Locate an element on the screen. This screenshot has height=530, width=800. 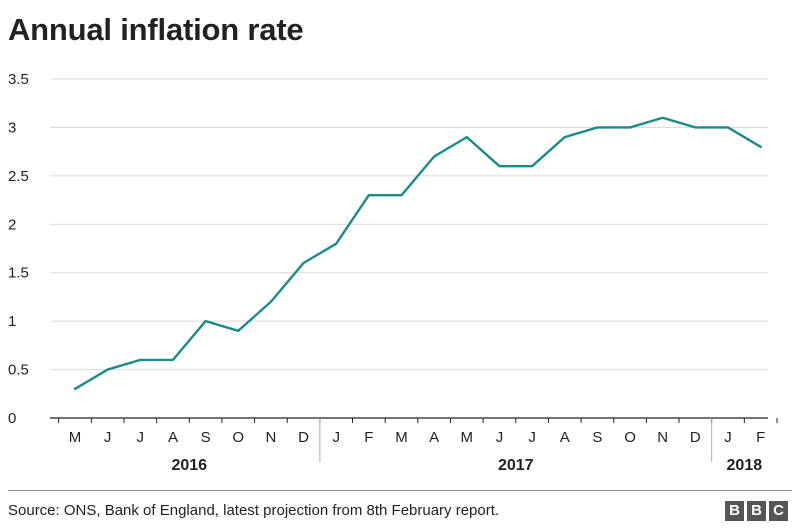
y-tick-label: 2.5 is located at coordinates (18, 176).